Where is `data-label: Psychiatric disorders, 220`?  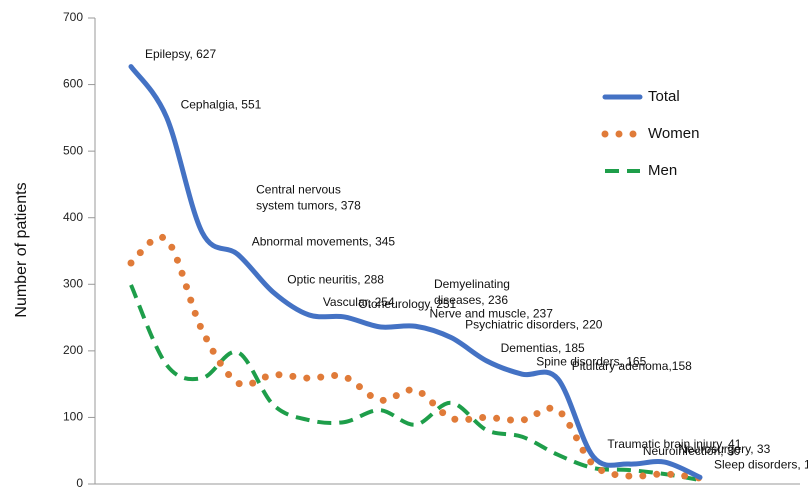 data-label: Psychiatric disorders, 220 is located at coordinates (534, 325).